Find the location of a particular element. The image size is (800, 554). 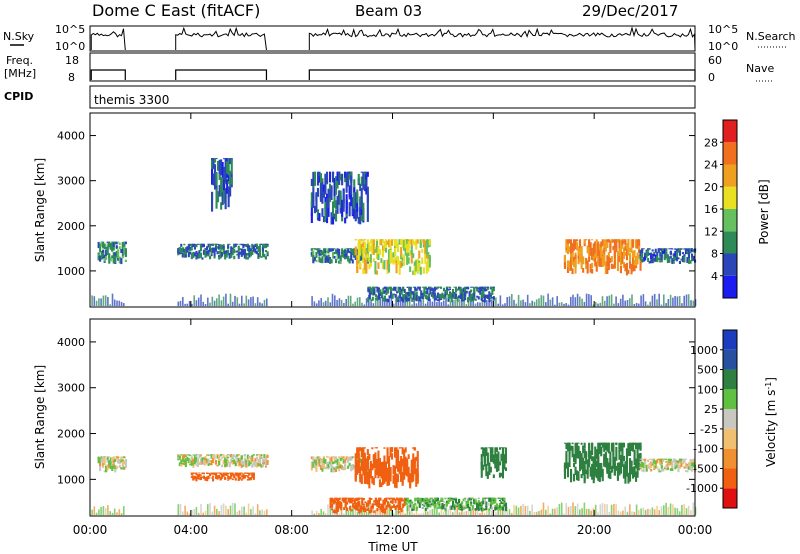

velocity-colorbar-tick-label: -100 is located at coordinates (705, 449).